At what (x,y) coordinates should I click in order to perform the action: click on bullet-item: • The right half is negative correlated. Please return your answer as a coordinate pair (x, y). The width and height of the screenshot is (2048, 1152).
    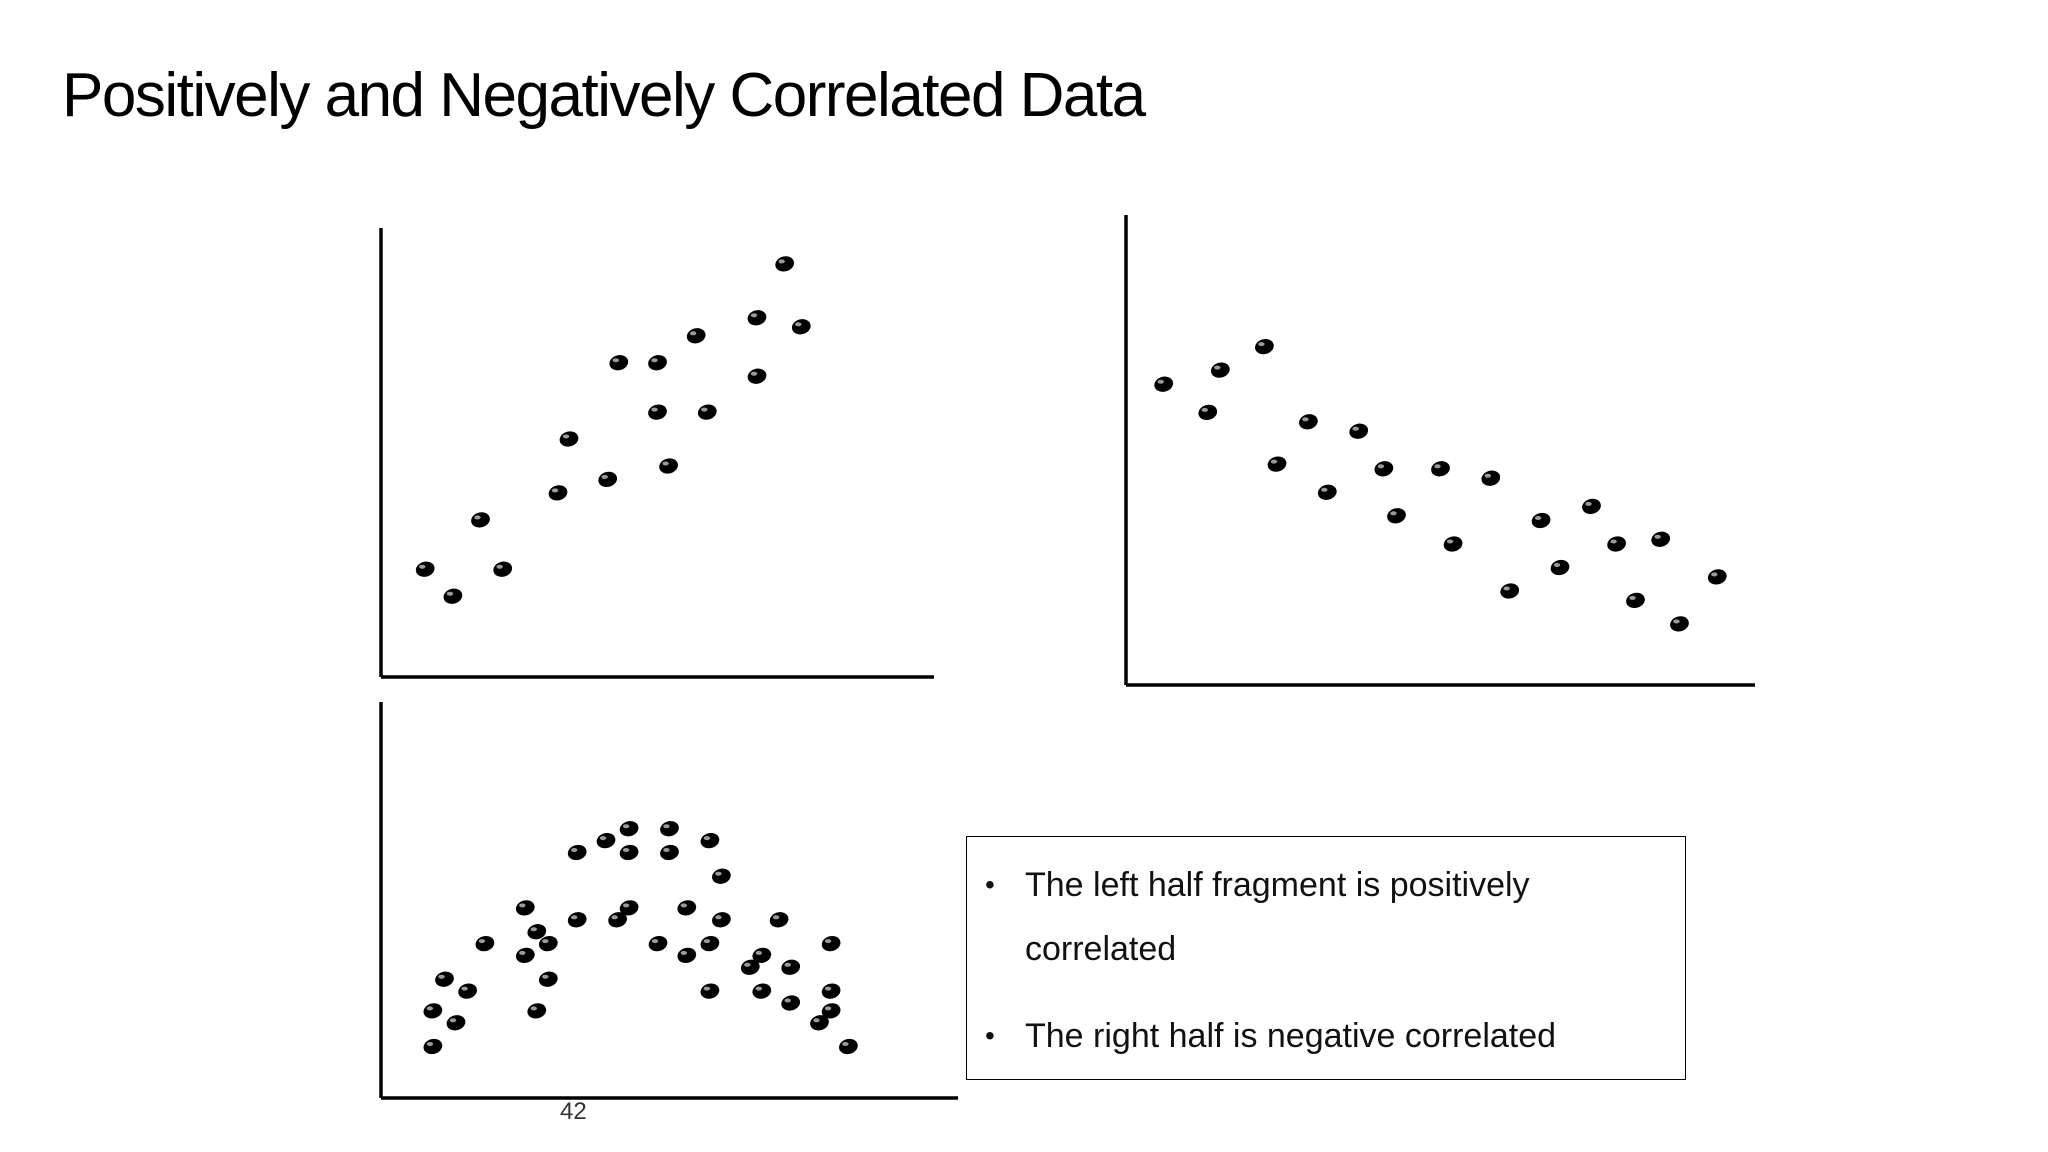
    Looking at the image, I should click on (1326, 1036).